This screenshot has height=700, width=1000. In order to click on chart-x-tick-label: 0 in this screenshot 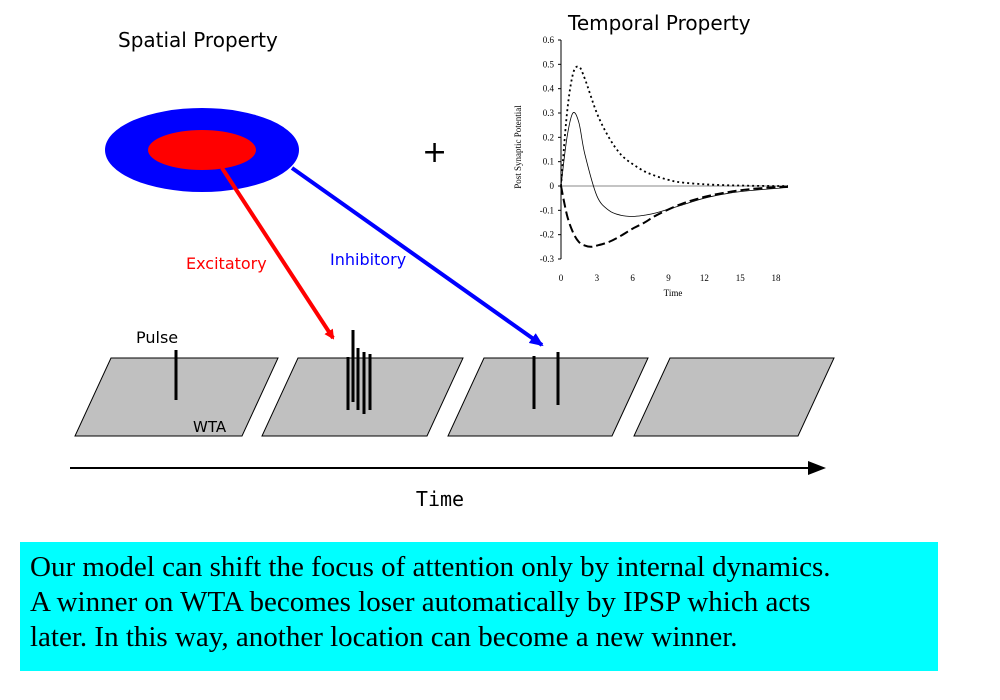, I will do `click(561, 278)`.